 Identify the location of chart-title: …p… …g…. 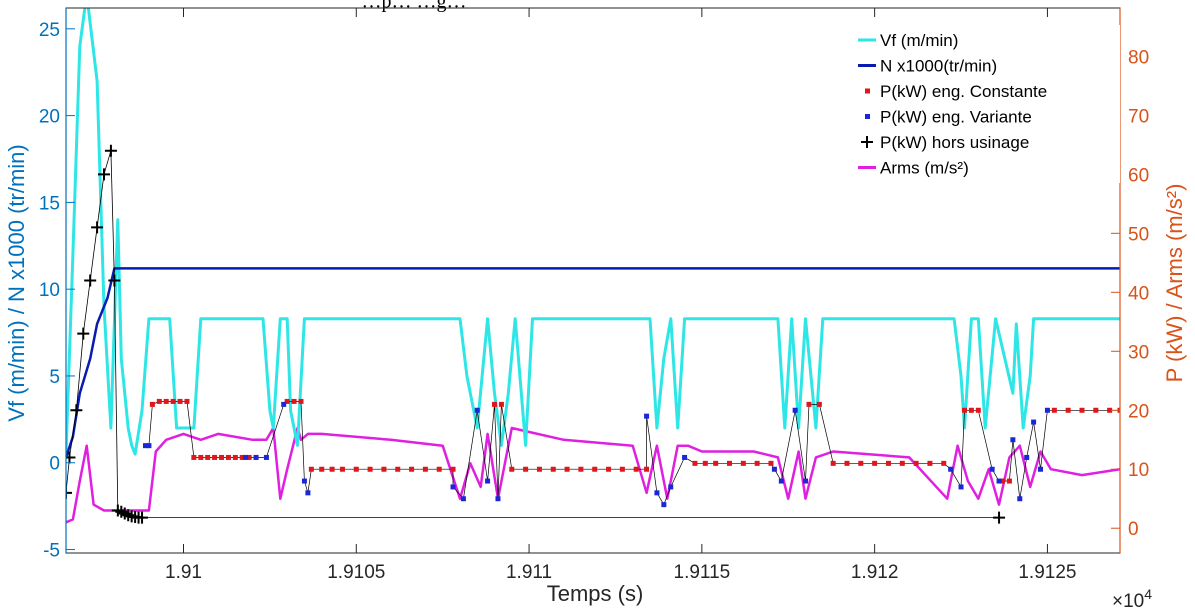
(414, 6).